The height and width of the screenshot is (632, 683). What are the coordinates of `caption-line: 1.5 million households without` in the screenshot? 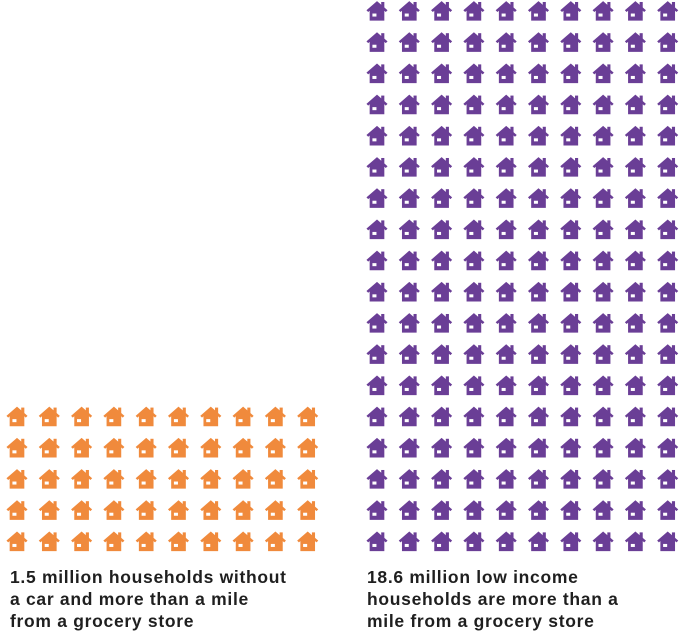 It's located at (148, 577).